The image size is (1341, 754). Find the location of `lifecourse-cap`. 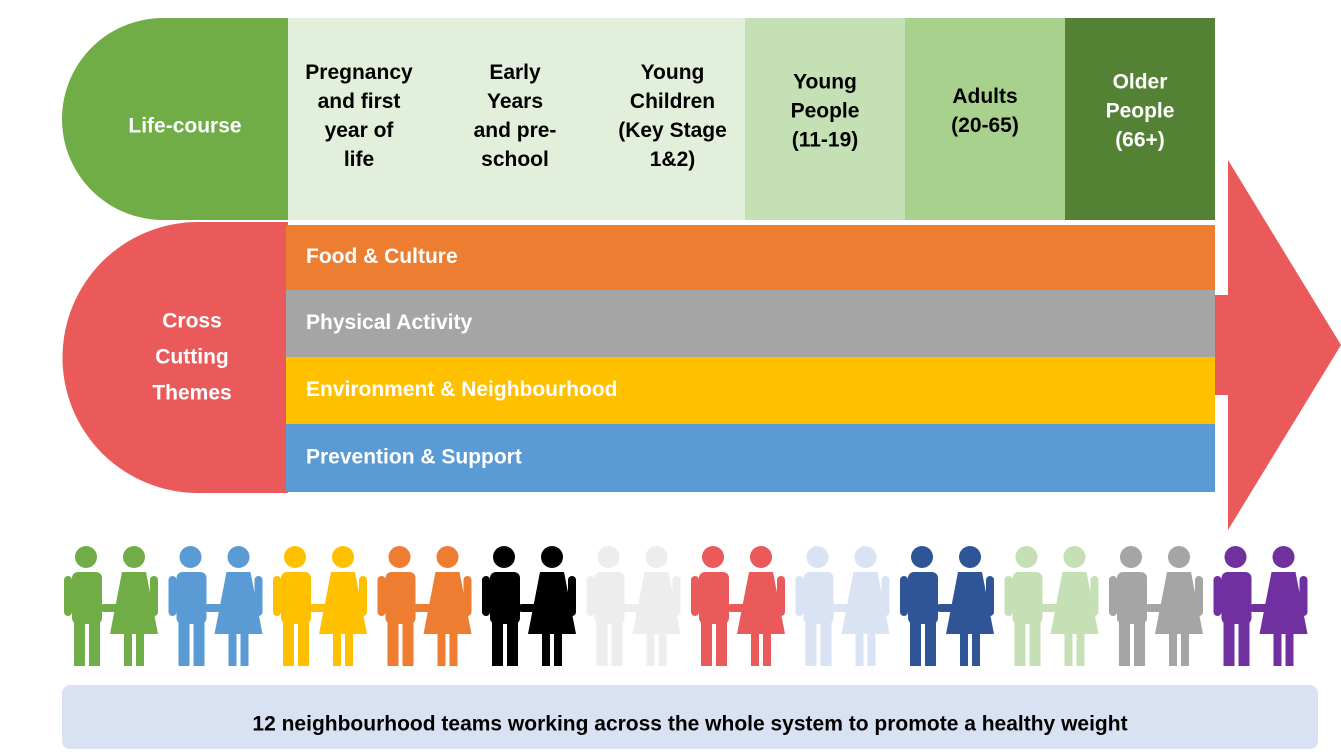

lifecourse-cap is located at coordinates (176, 119).